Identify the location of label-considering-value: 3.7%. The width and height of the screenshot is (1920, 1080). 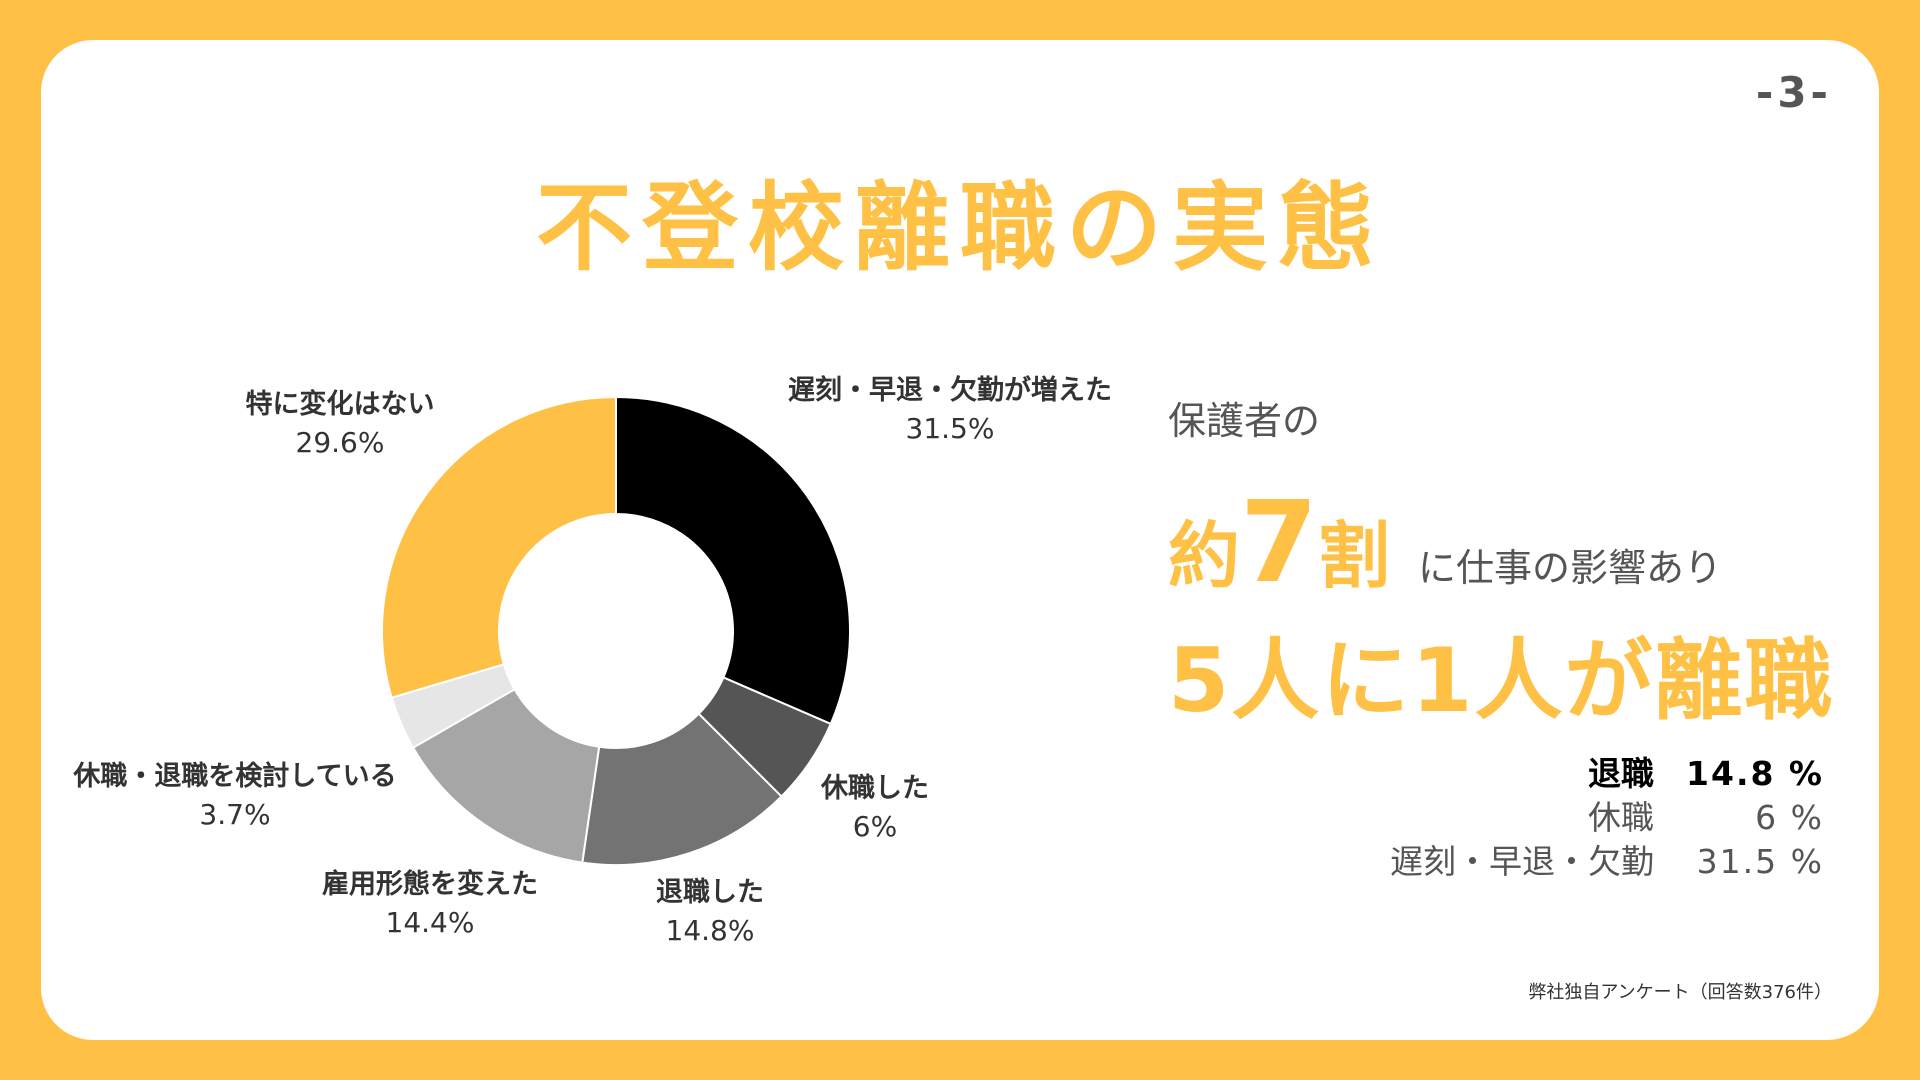
(235, 814).